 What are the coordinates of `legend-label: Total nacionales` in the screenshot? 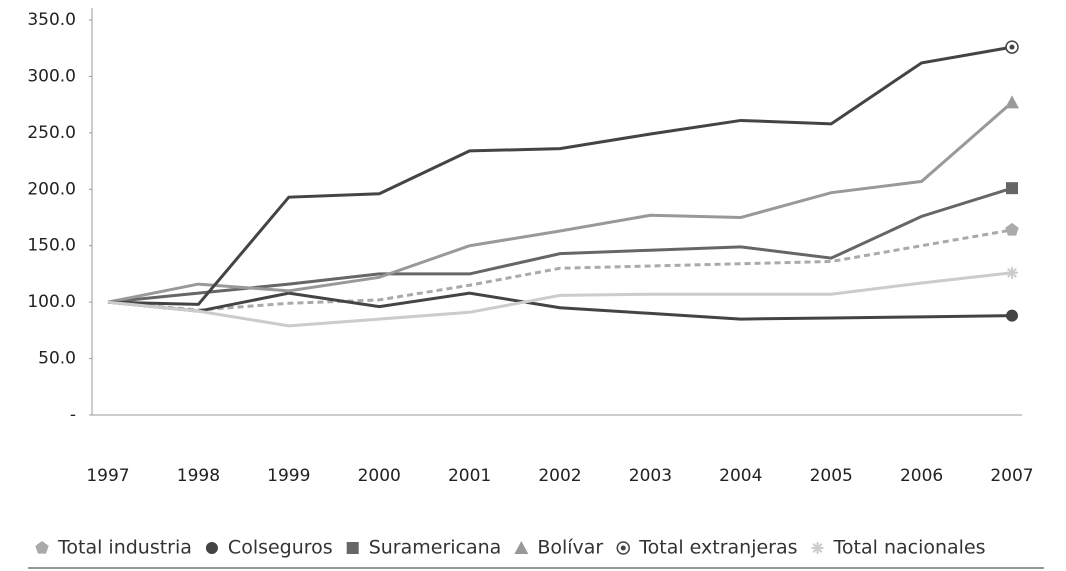 It's located at (909, 548).